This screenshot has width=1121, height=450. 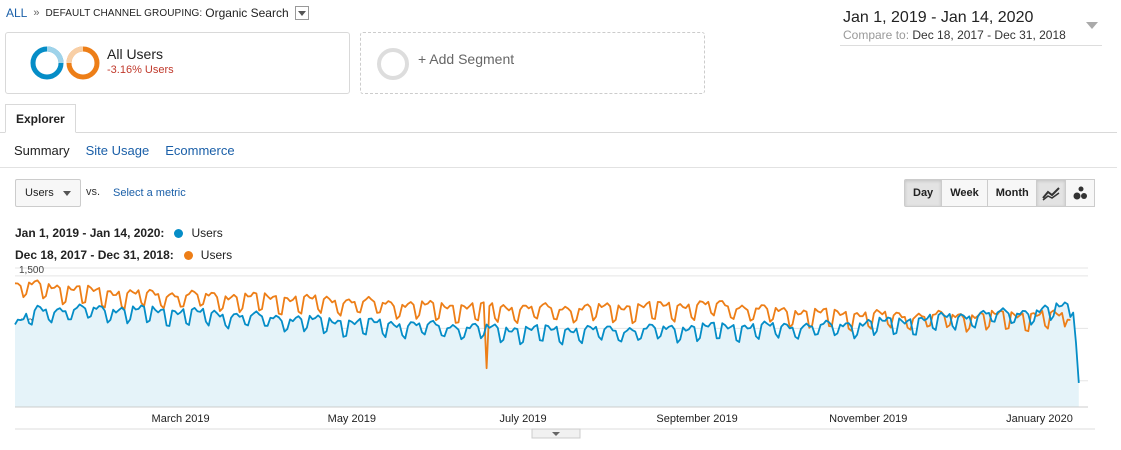 I want to click on legend-current-metric: Users, so click(x=207, y=233).